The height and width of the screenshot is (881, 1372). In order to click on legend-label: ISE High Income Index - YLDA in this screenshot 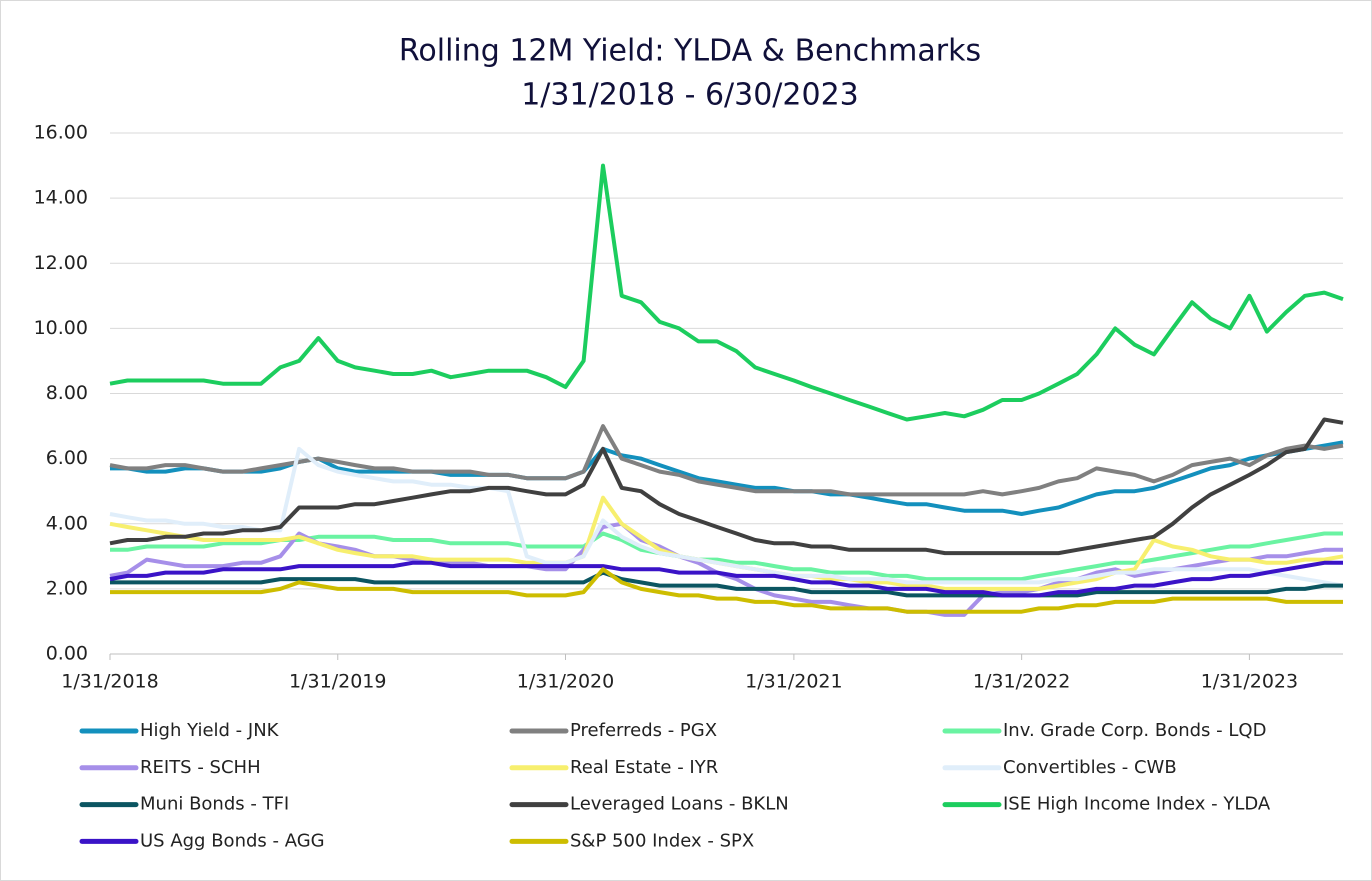, I will do `click(1137, 804)`.